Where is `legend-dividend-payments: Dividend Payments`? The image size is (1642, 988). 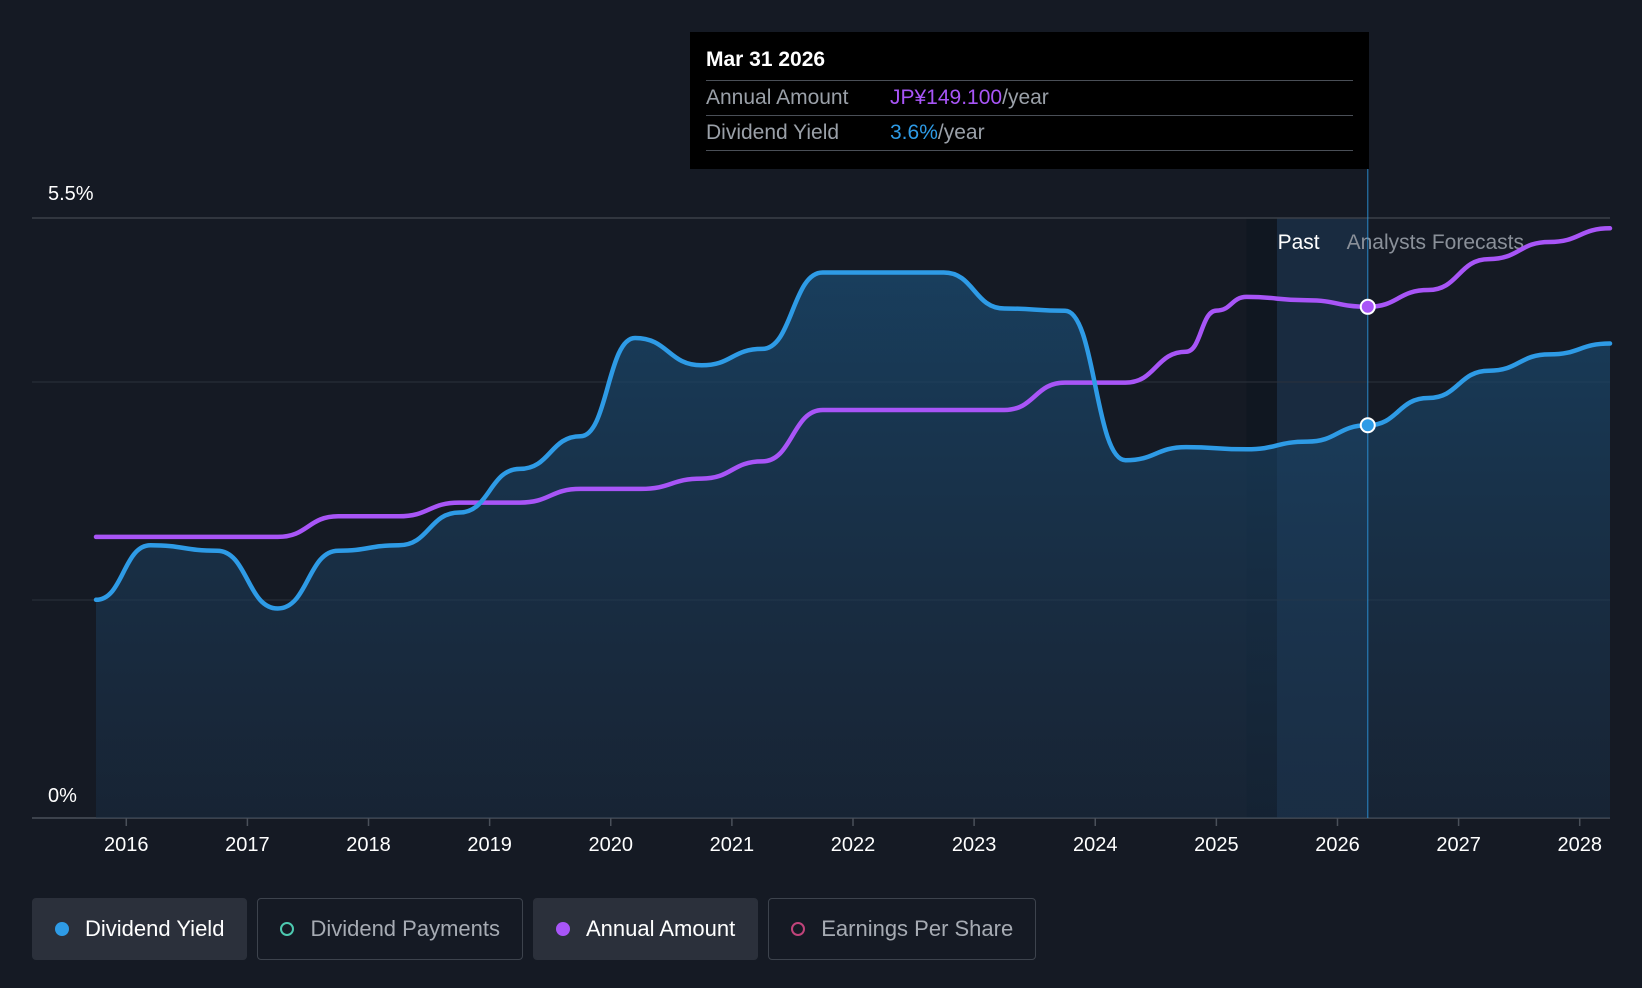
legend-dividend-payments: Dividend Payments is located at coordinates (390, 929).